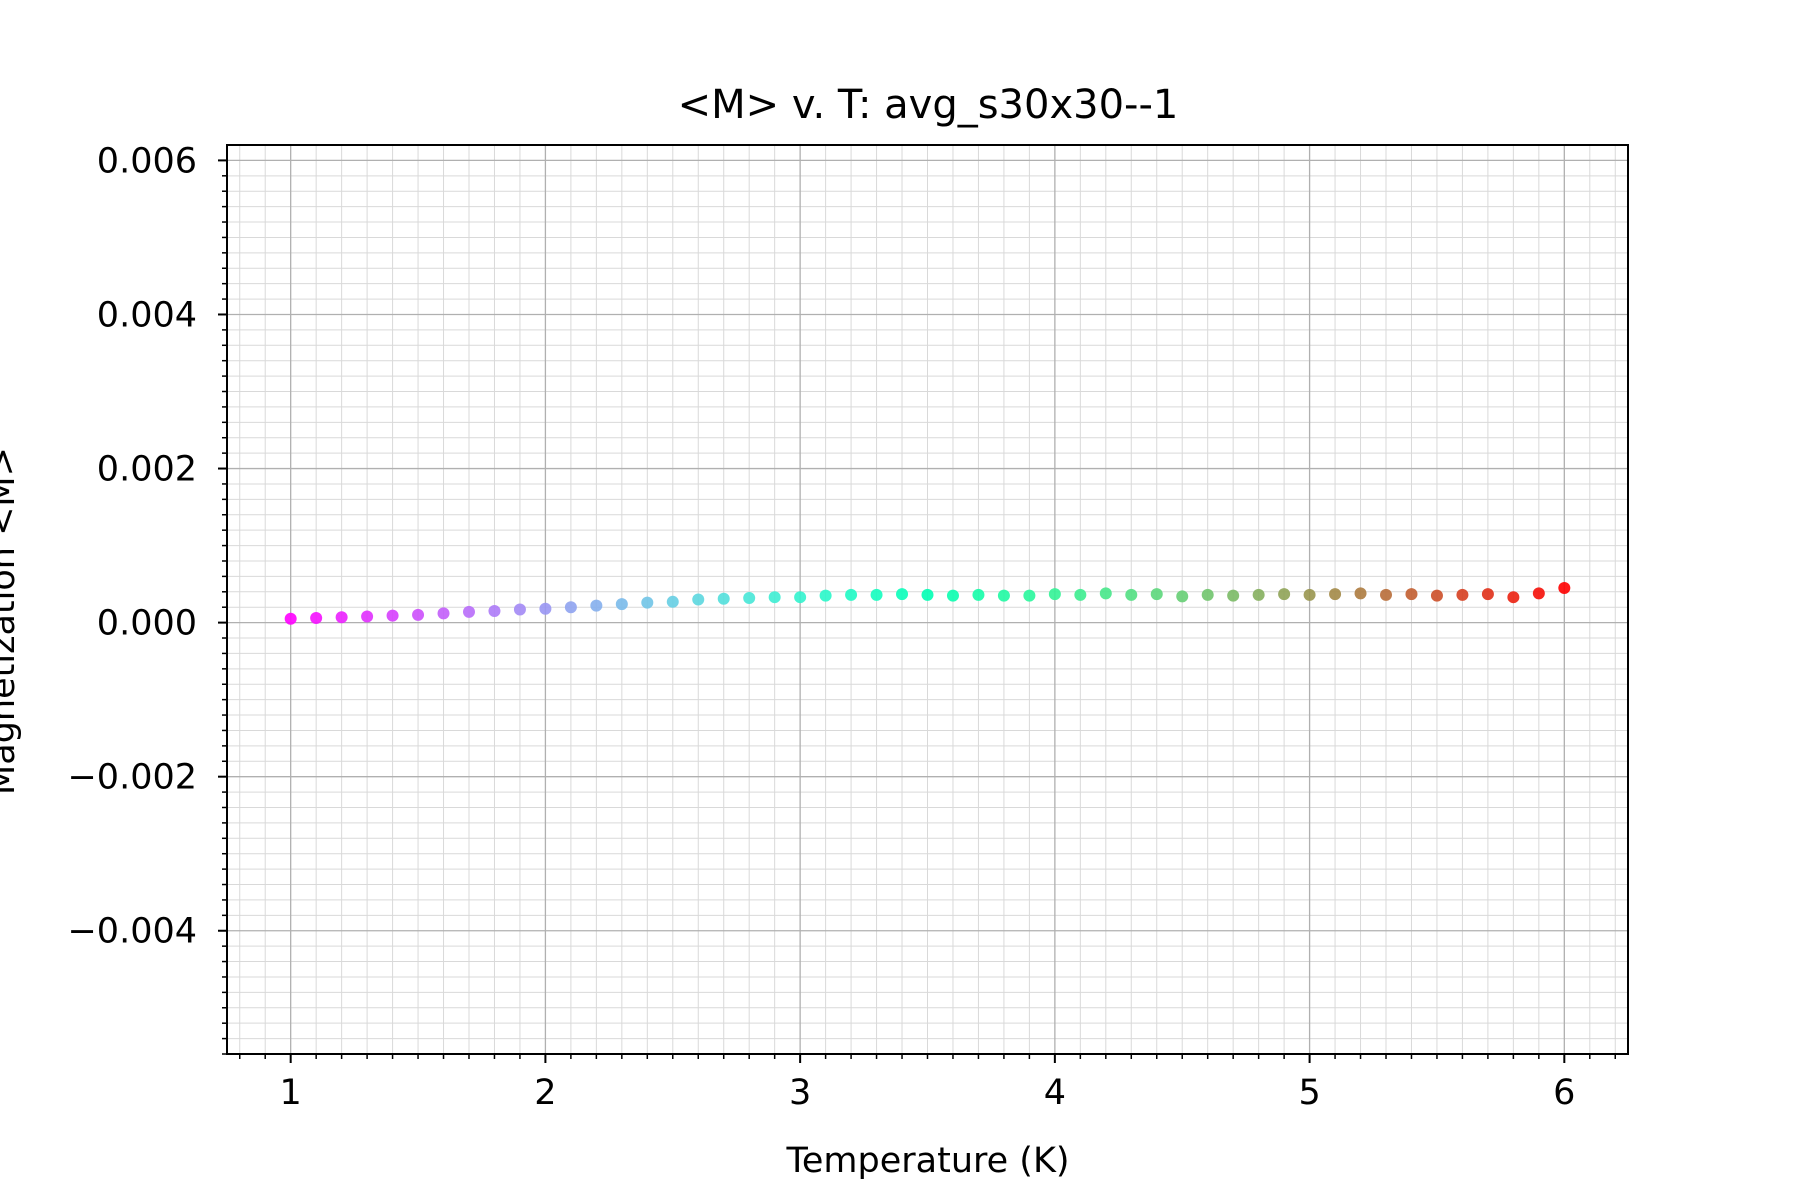 The width and height of the screenshot is (1800, 1204). Describe the element at coordinates (800, 1093) in the screenshot. I see `x-tick-label: 3` at that location.